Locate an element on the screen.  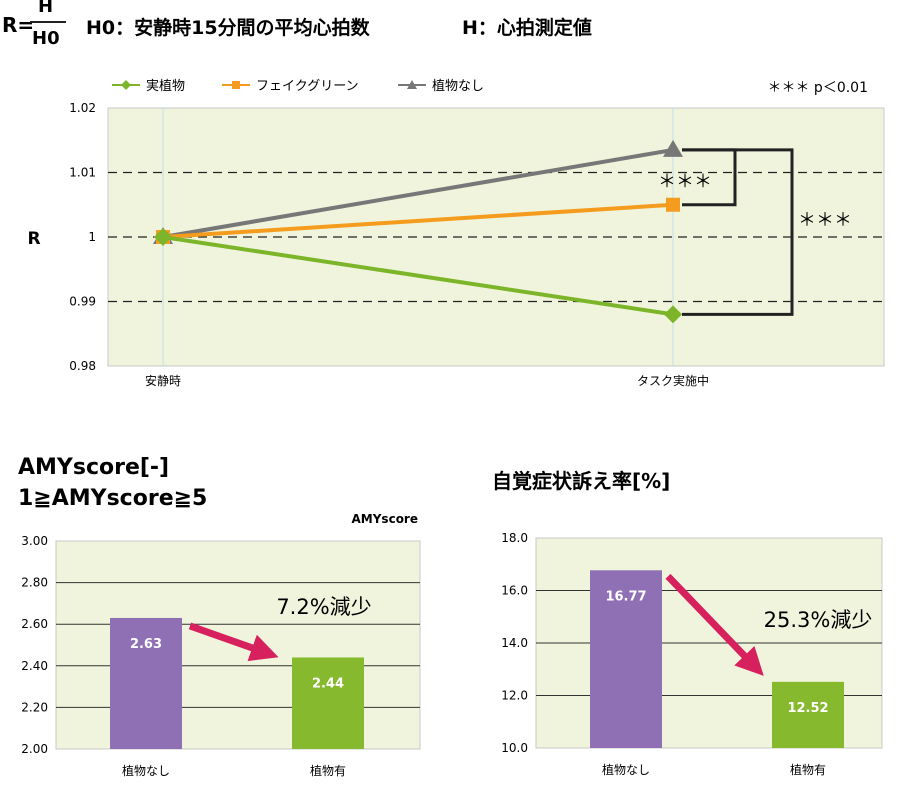
bar-y-tick-label: 14.0 is located at coordinates (514, 643).